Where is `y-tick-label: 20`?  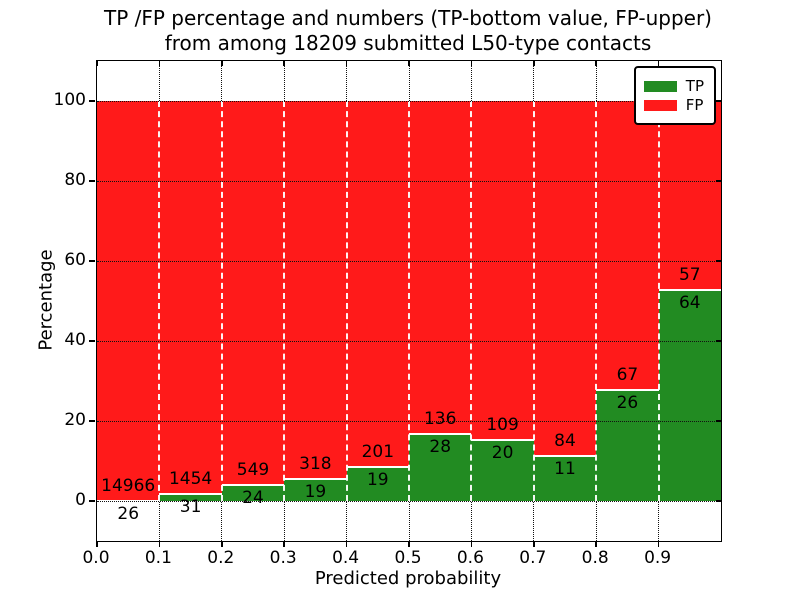
y-tick-label: 20 is located at coordinates (75, 420).